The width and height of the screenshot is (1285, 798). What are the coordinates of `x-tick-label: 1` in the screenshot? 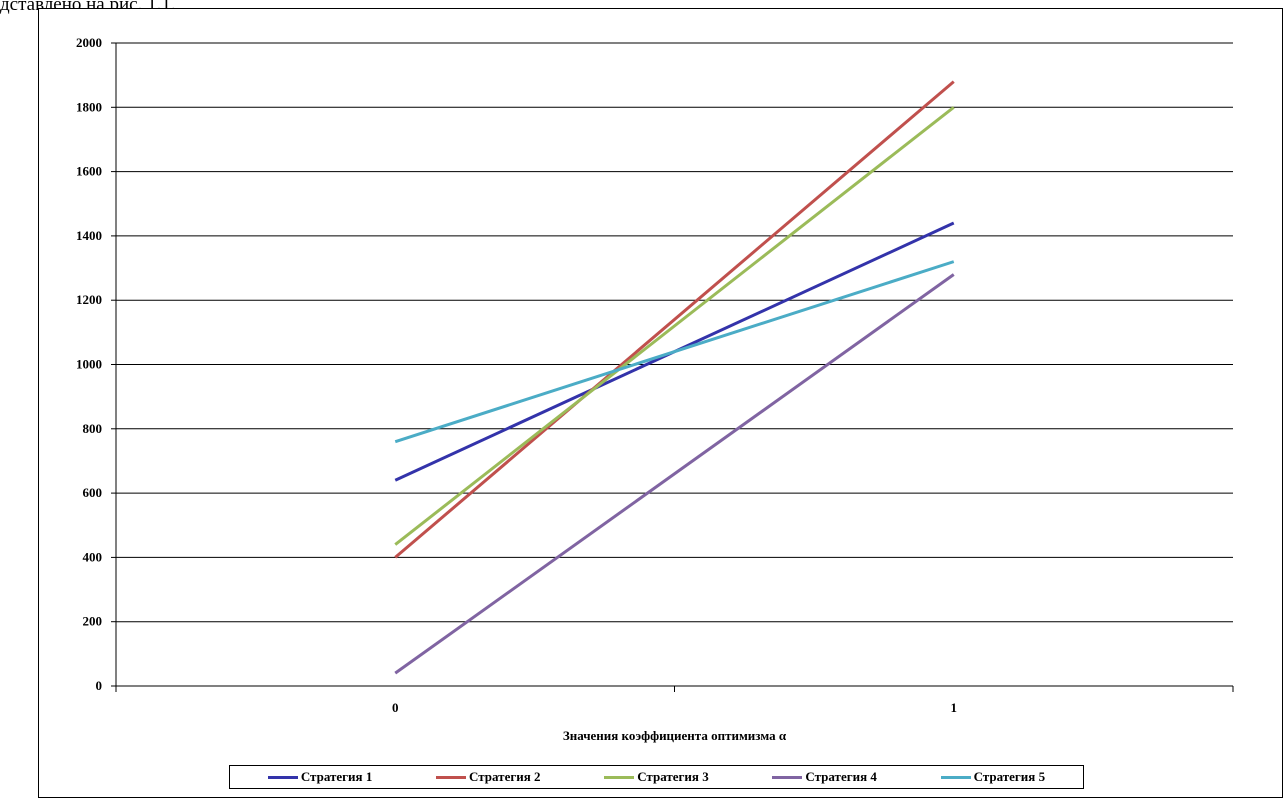 It's located at (954, 707).